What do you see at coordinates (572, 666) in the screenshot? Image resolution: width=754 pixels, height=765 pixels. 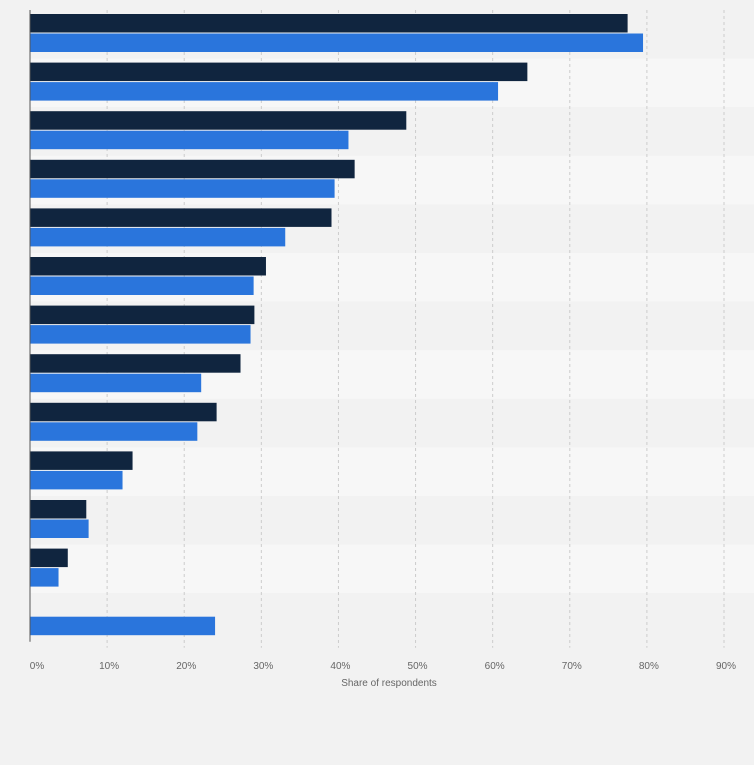 I see `x-tick-label: 70%` at bounding box center [572, 666].